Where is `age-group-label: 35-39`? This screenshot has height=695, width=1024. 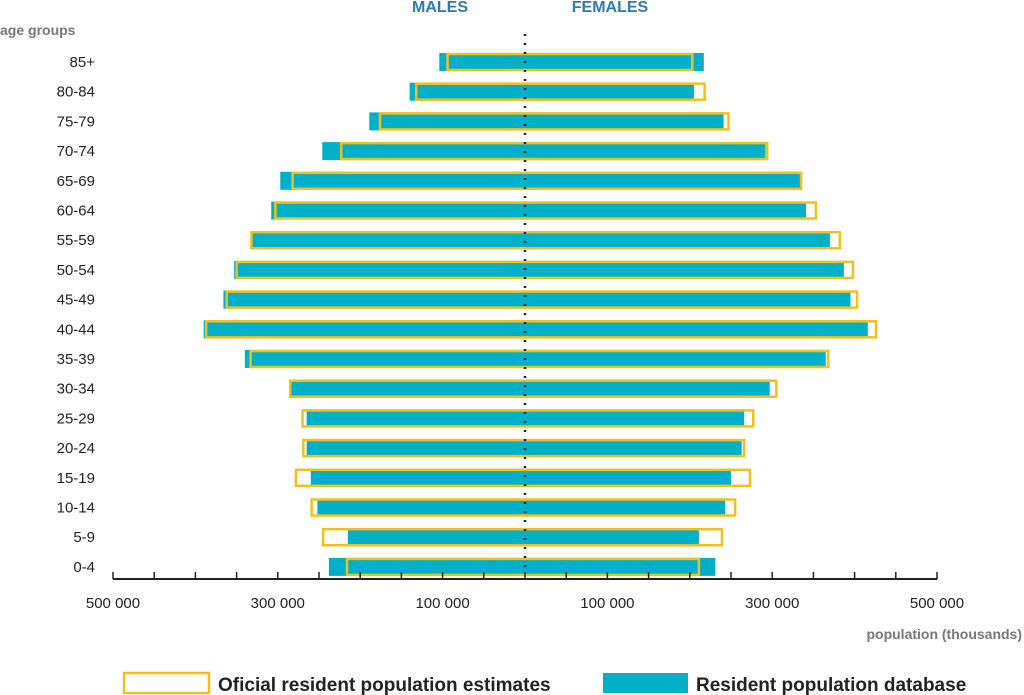
age-group-label: 35-39 is located at coordinates (76, 359).